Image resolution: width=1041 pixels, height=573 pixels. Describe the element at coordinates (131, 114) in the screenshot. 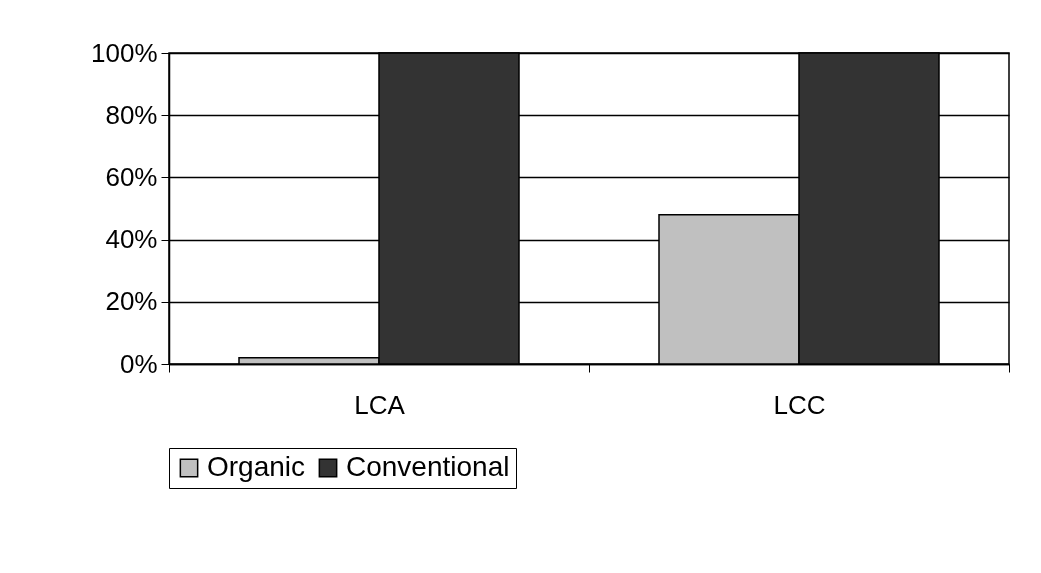

I see `y-tick-label: 80%` at that location.